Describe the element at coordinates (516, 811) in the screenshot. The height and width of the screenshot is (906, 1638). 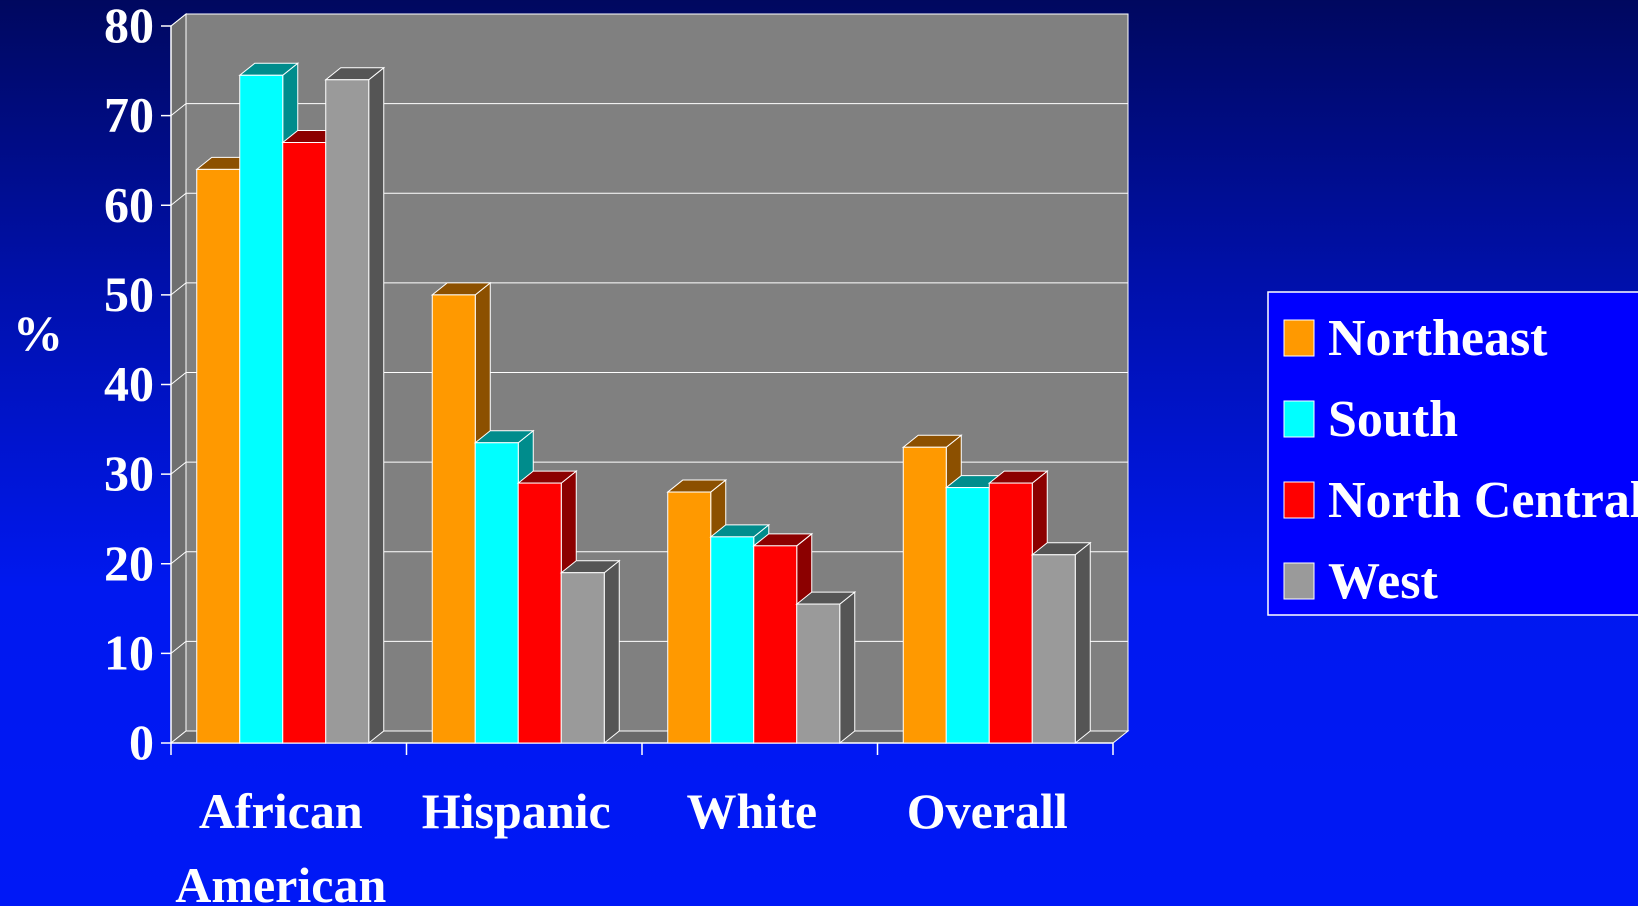
I see `x-tick-label: Hispanic` at that location.